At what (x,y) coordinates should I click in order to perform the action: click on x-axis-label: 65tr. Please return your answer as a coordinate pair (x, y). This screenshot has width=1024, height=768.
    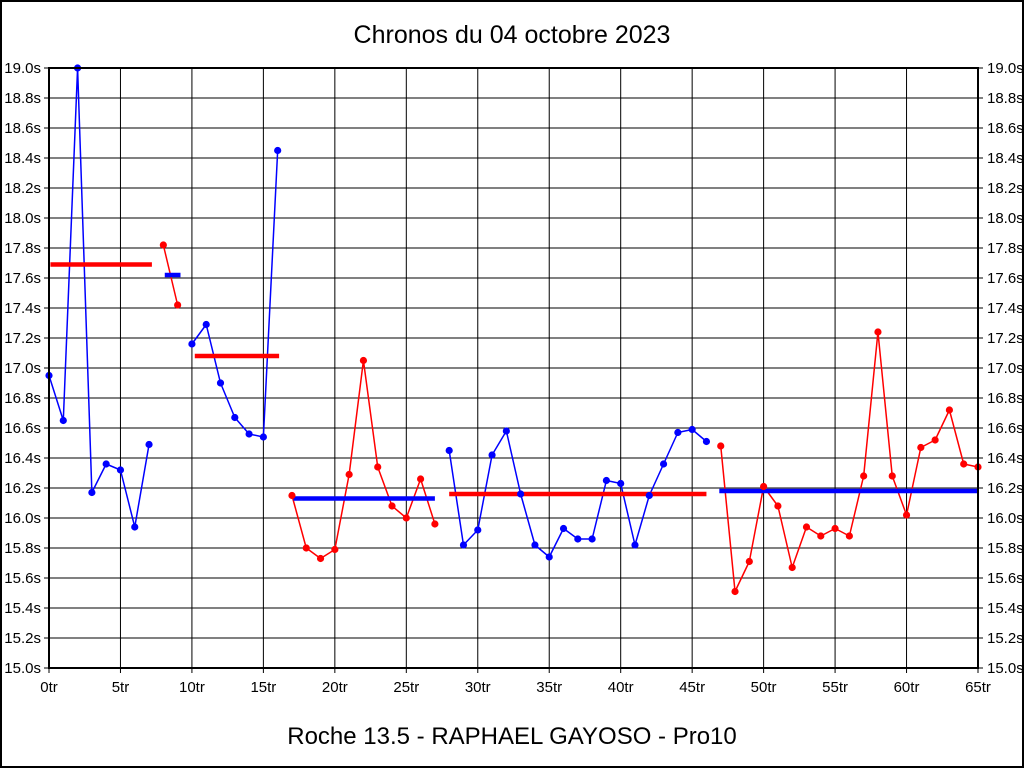
    Looking at the image, I should click on (978, 687).